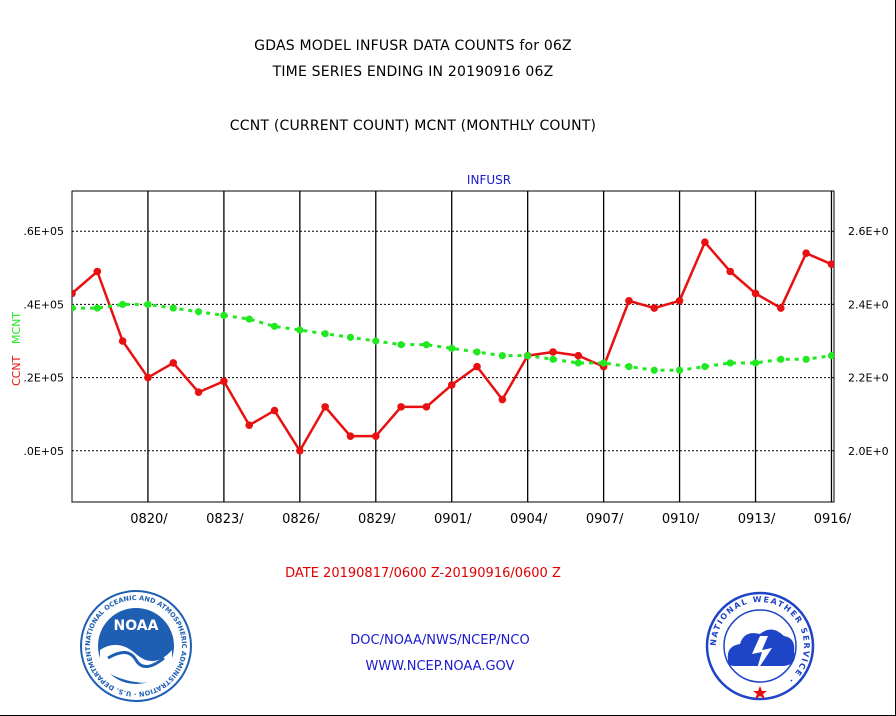 Image resolution: width=896 pixels, height=716 pixels. What do you see at coordinates (423, 573) in the screenshot?
I see `date-range-label: DATE 20190817/0600 Z-20190916/0600 Z` at bounding box center [423, 573].